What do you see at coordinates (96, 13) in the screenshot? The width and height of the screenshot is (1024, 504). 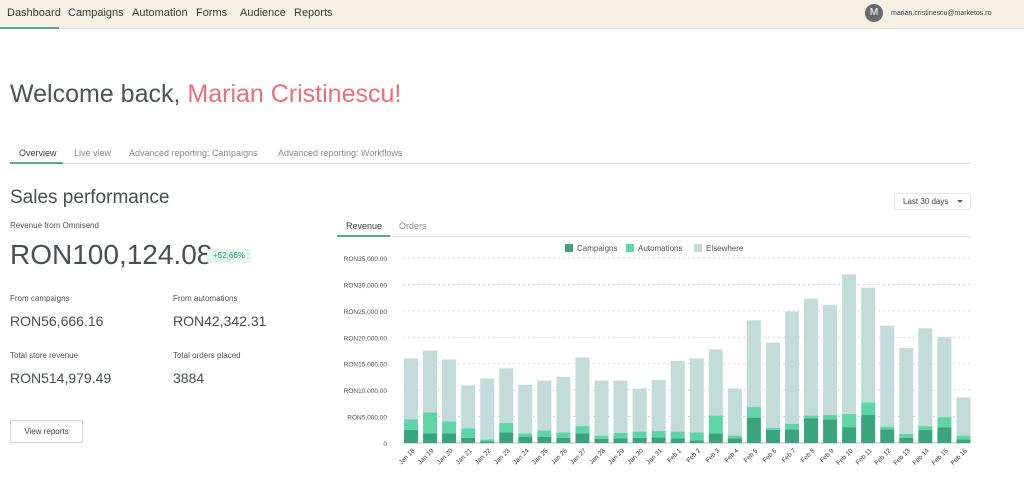 I see `nav-campaigns: Campaigns` at bounding box center [96, 13].